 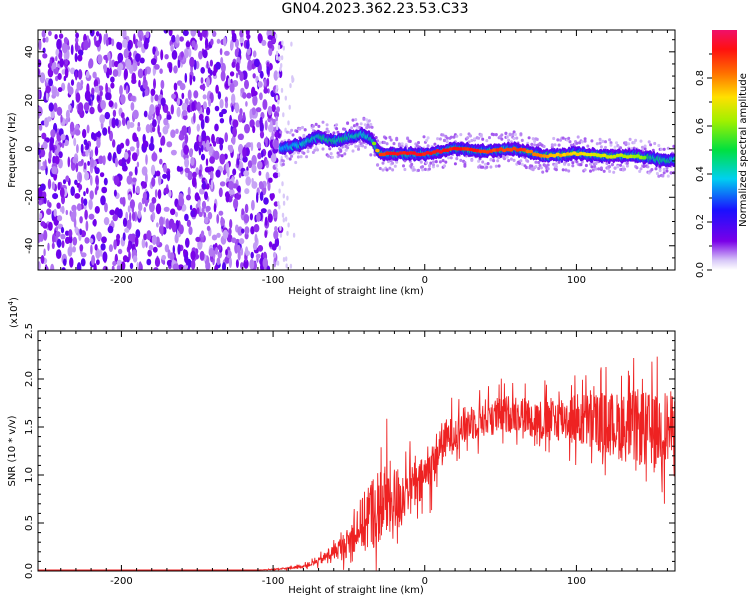 I want to click on y-tick-label: 0.0, so click(x=29, y=571).